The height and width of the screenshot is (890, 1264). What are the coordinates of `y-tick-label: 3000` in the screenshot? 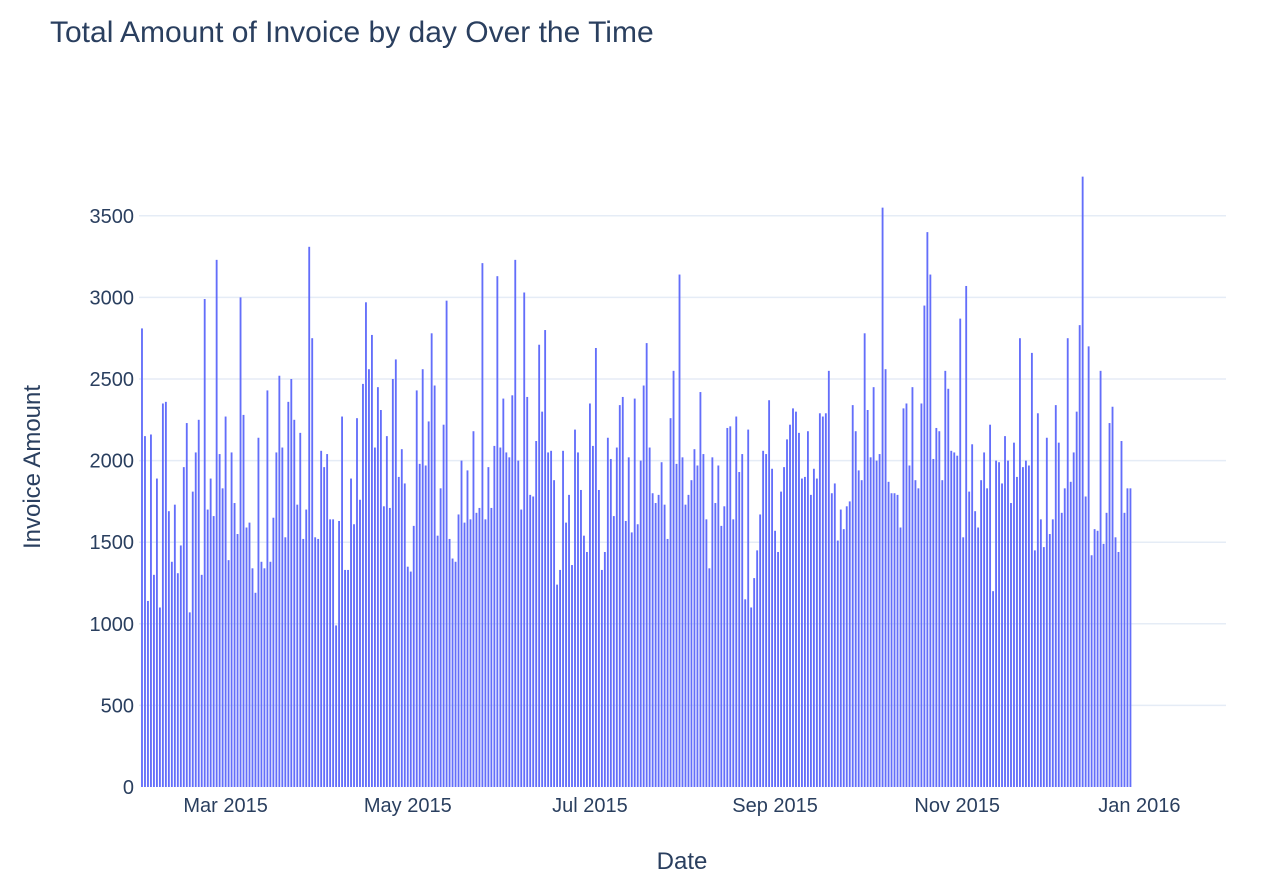 It's located at (112, 298).